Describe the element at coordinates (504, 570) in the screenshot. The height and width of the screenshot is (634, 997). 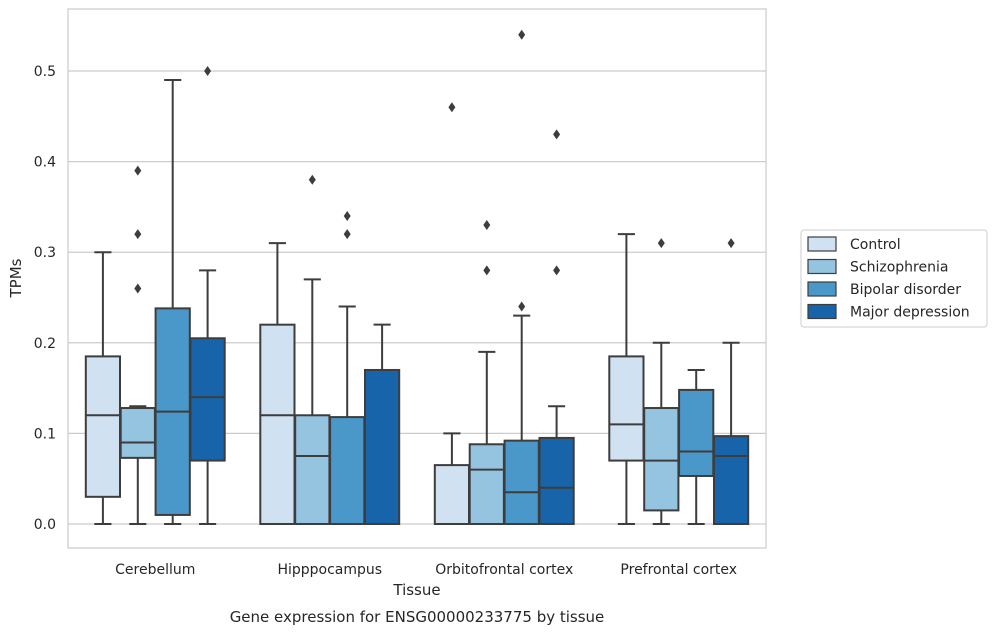
I see `x-tick-label: Orbitofrontal cortex` at that location.